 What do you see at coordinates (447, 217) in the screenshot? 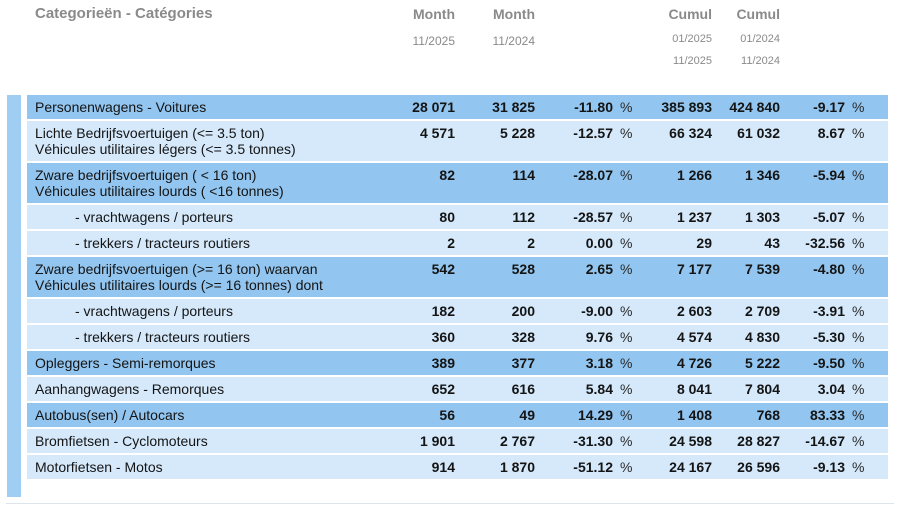
I see `month-current-value: 80` at bounding box center [447, 217].